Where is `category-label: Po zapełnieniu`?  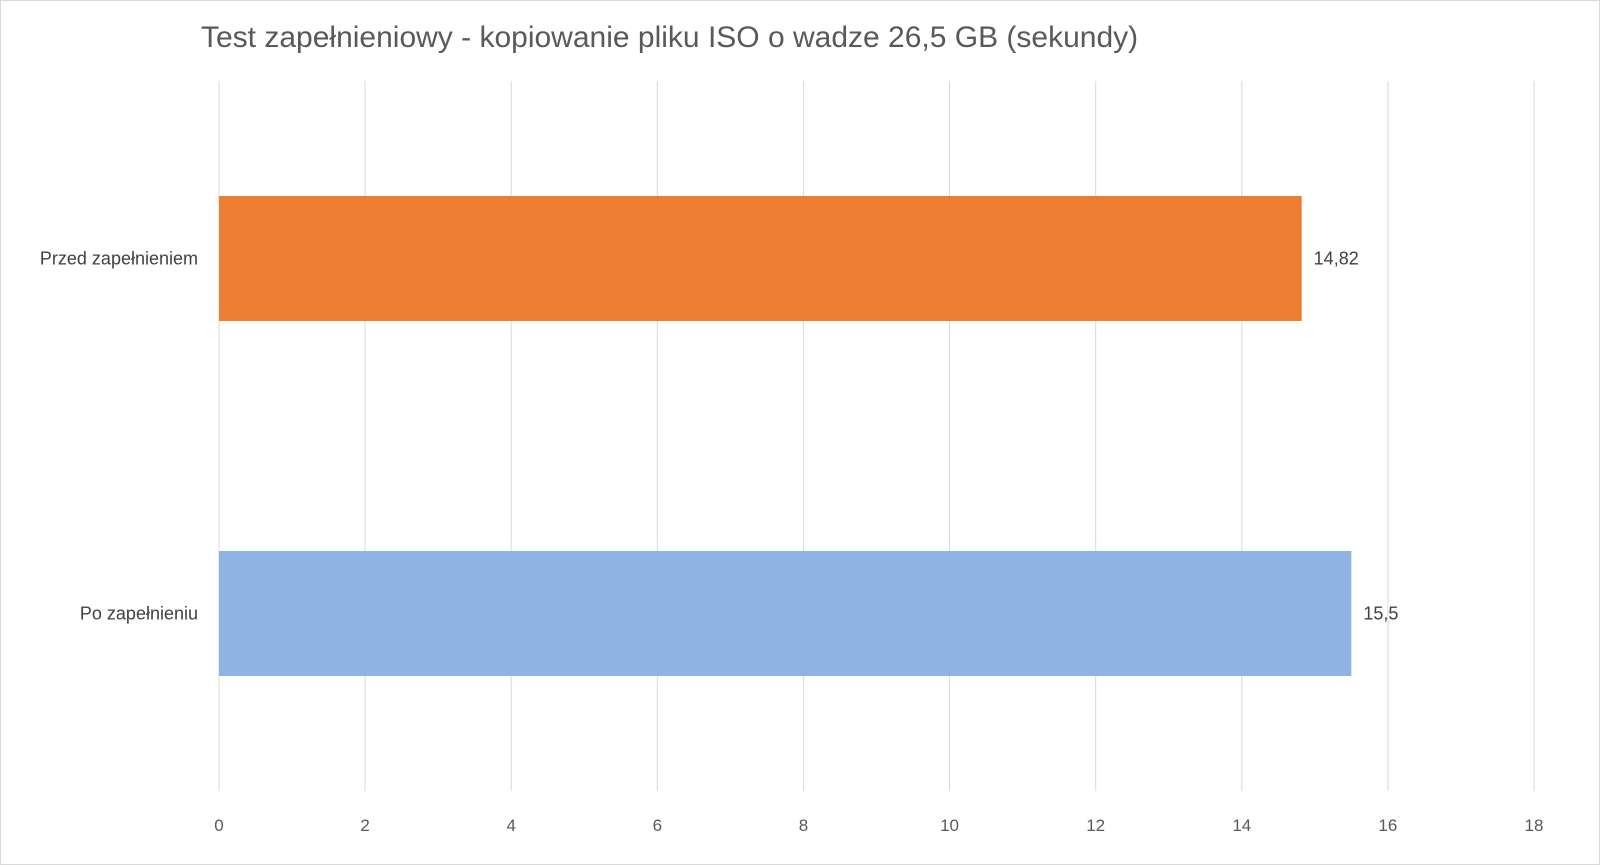
category-label: Po zapełnieniu is located at coordinates (139, 614).